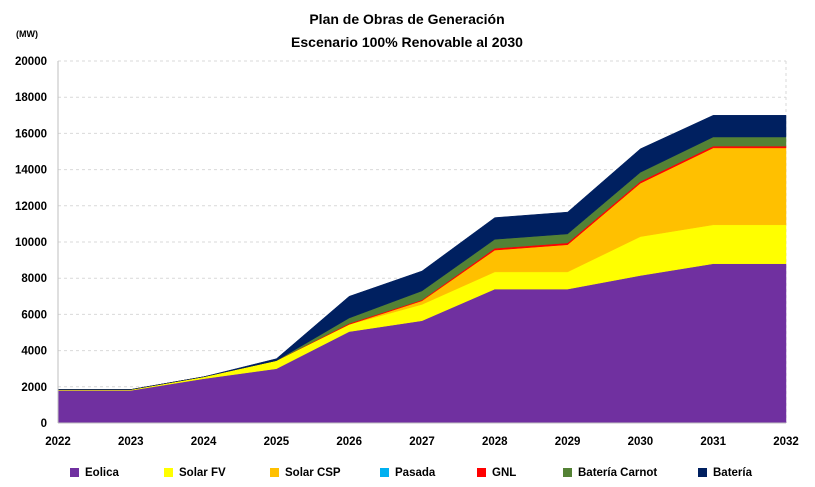  I want to click on y-tick-label: 6000, so click(34, 315).